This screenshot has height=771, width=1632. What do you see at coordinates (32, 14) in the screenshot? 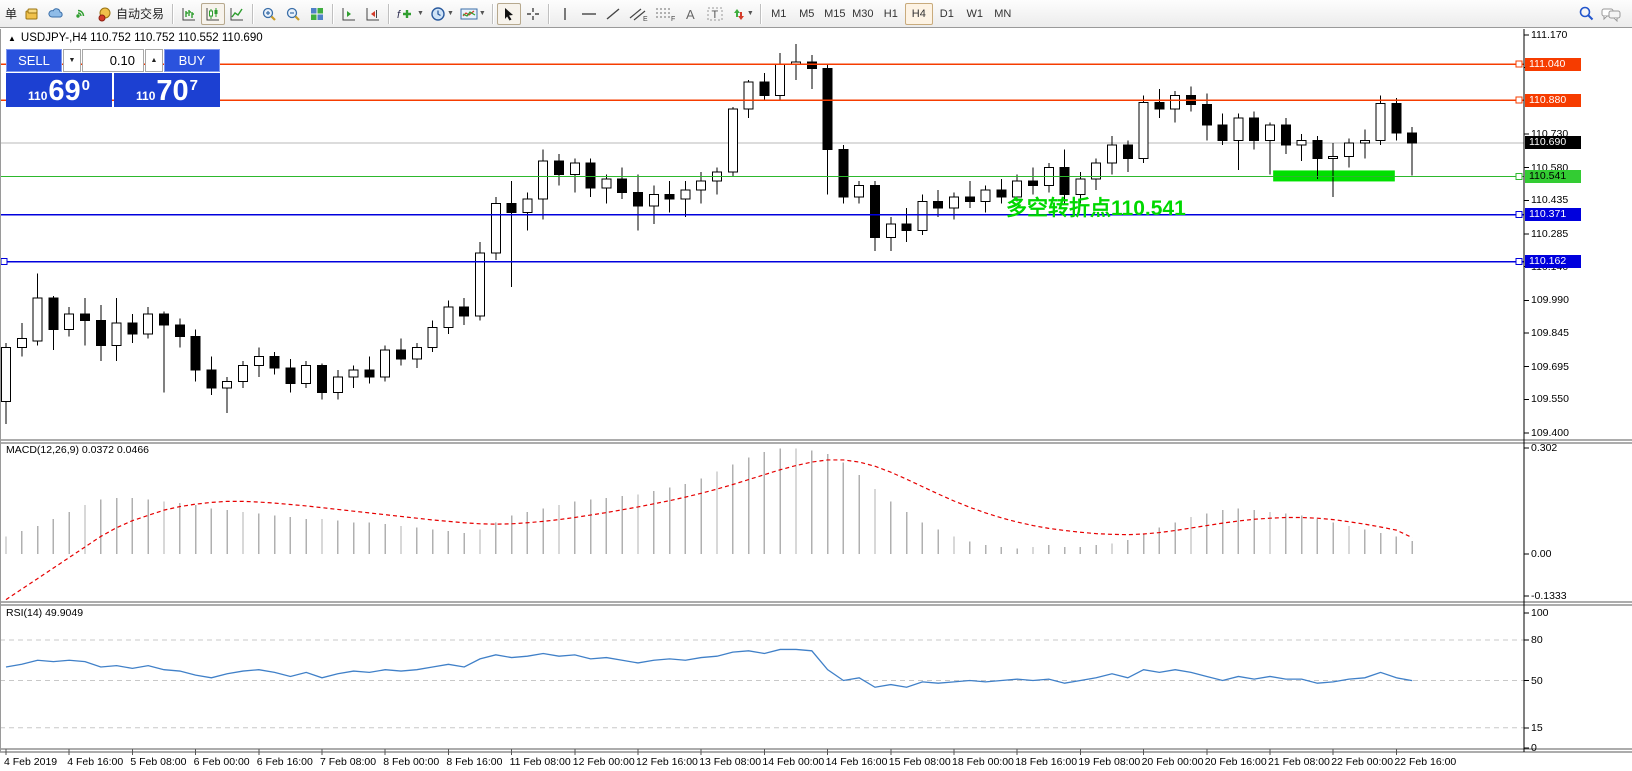
I see `new-order-icon` at bounding box center [32, 14].